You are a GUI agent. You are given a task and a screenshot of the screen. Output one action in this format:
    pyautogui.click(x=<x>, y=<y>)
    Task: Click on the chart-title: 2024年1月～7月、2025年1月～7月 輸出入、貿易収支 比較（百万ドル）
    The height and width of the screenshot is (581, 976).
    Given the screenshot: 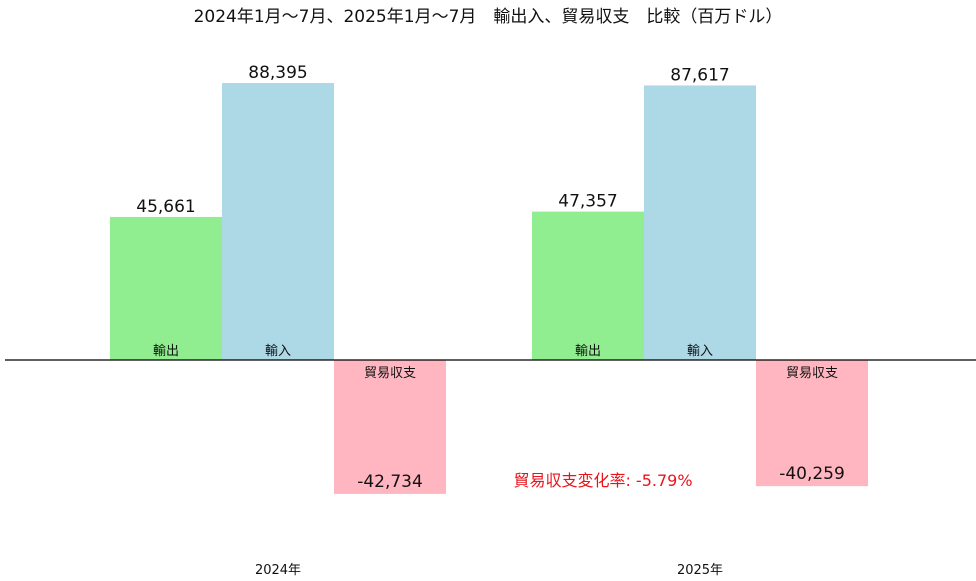 What is the action you would take?
    pyautogui.click(x=488, y=17)
    